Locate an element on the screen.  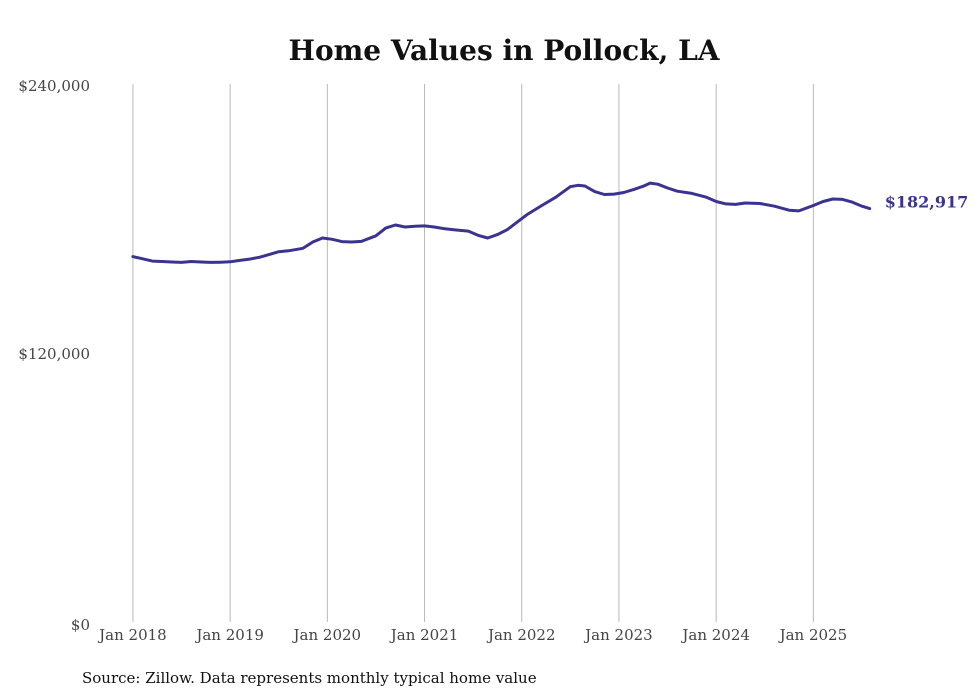
last-value-label: $182,917 is located at coordinates (927, 202).